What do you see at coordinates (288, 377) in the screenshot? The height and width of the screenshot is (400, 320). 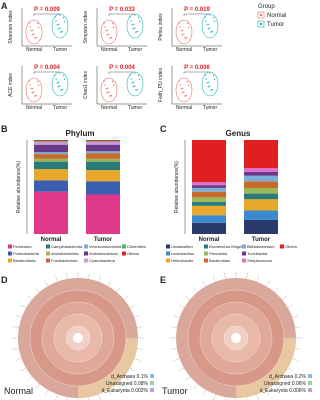 I see `krona-legend: d_Archaea 0.2%` at bounding box center [288, 377].